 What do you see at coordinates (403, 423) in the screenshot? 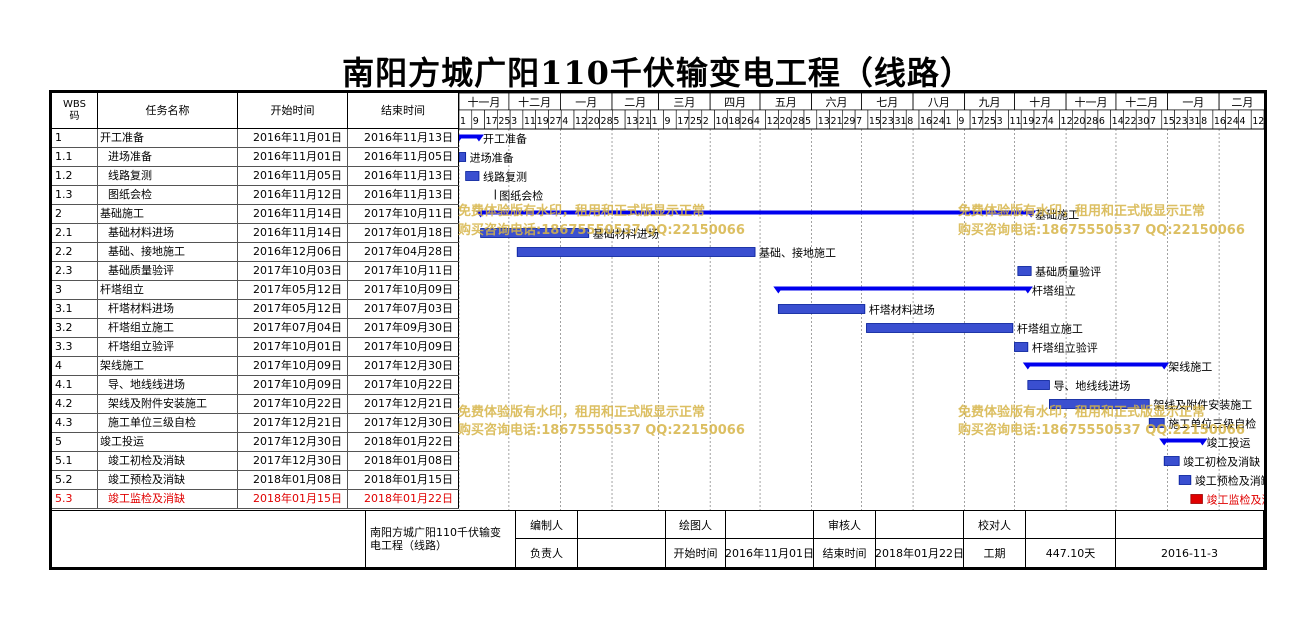
I see `task-end: 2017年12月30日` at bounding box center [403, 423].